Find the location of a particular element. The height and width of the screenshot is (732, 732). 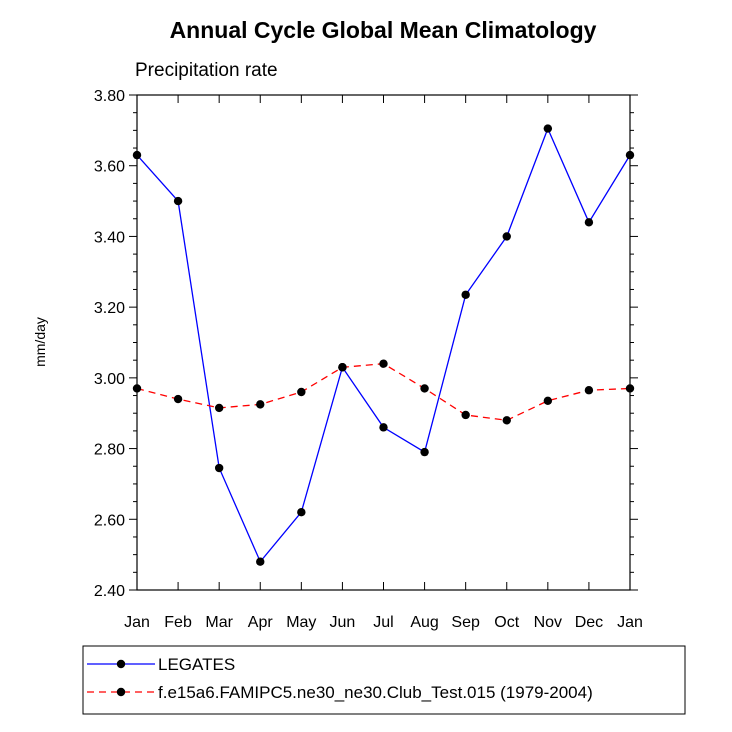

x-tick-label: Feb is located at coordinates (178, 622).